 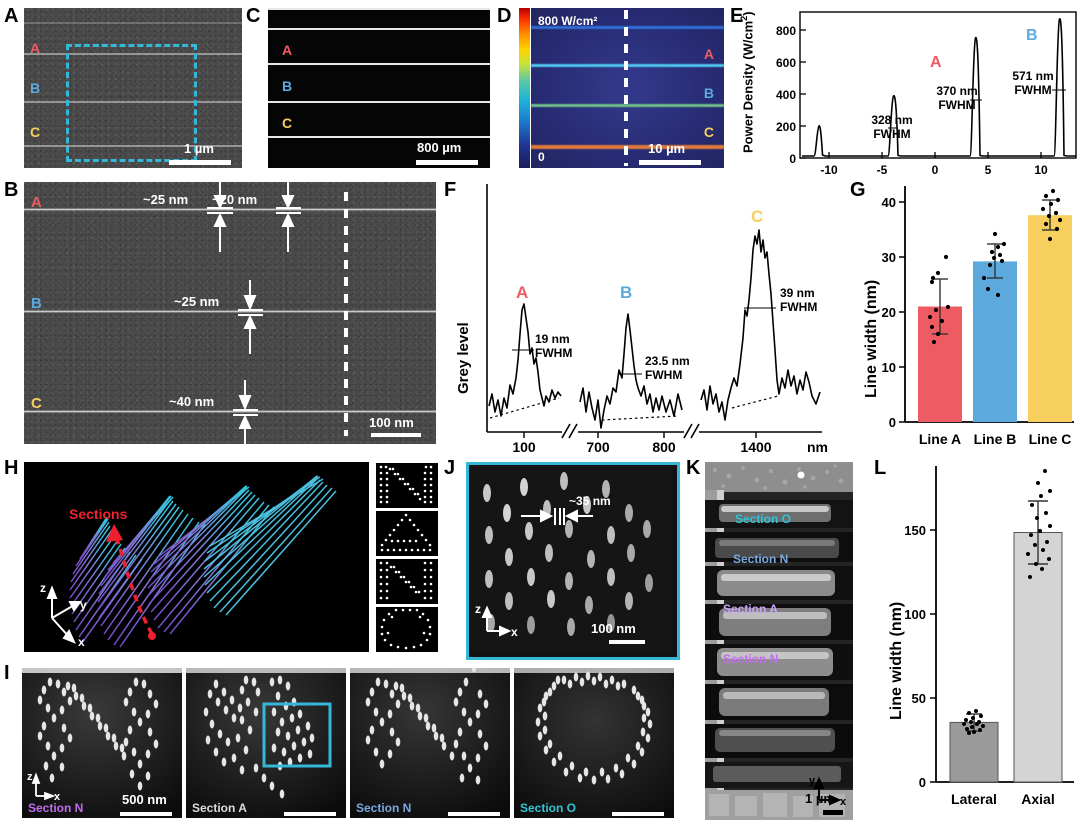 What do you see at coordinates (346, 314) in the screenshot?
I see `panel-b-dashed-line` at bounding box center [346, 314].